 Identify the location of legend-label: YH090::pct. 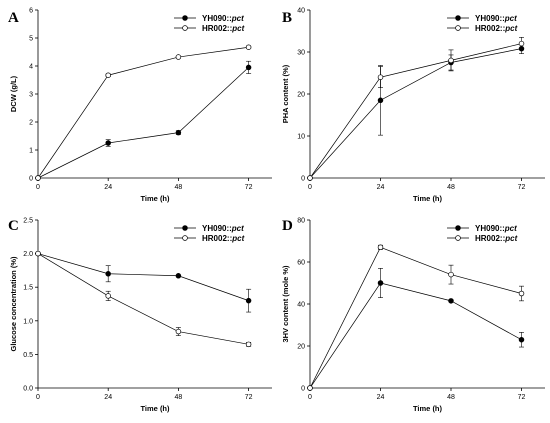
(223, 228).